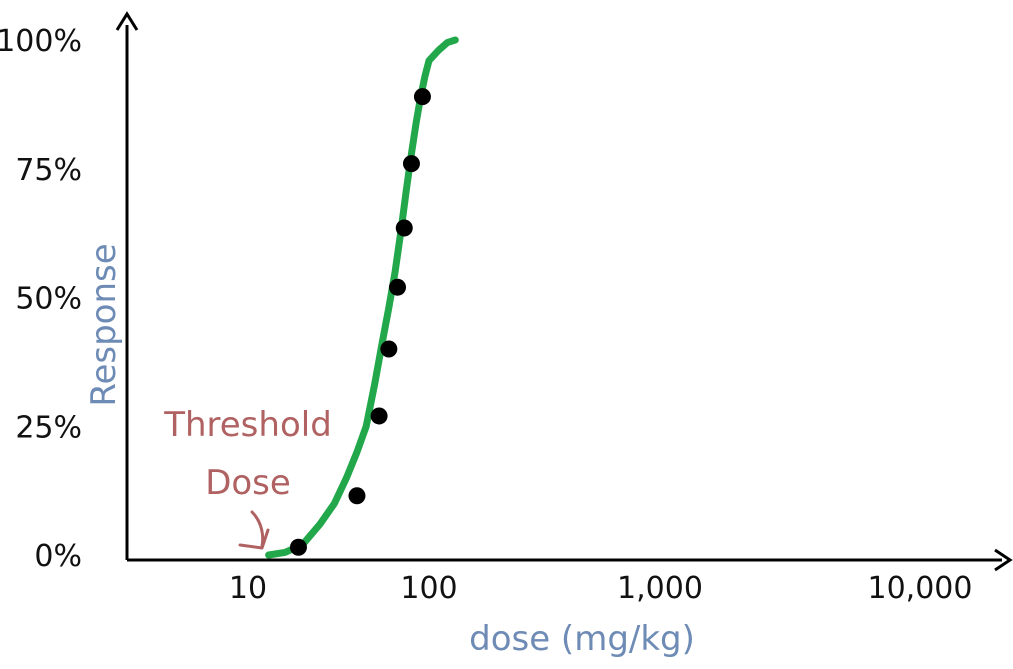 This screenshot has height=669, width=1013. What do you see at coordinates (247, 425) in the screenshot?
I see `threshold-label-line1: Threshold` at bounding box center [247, 425].